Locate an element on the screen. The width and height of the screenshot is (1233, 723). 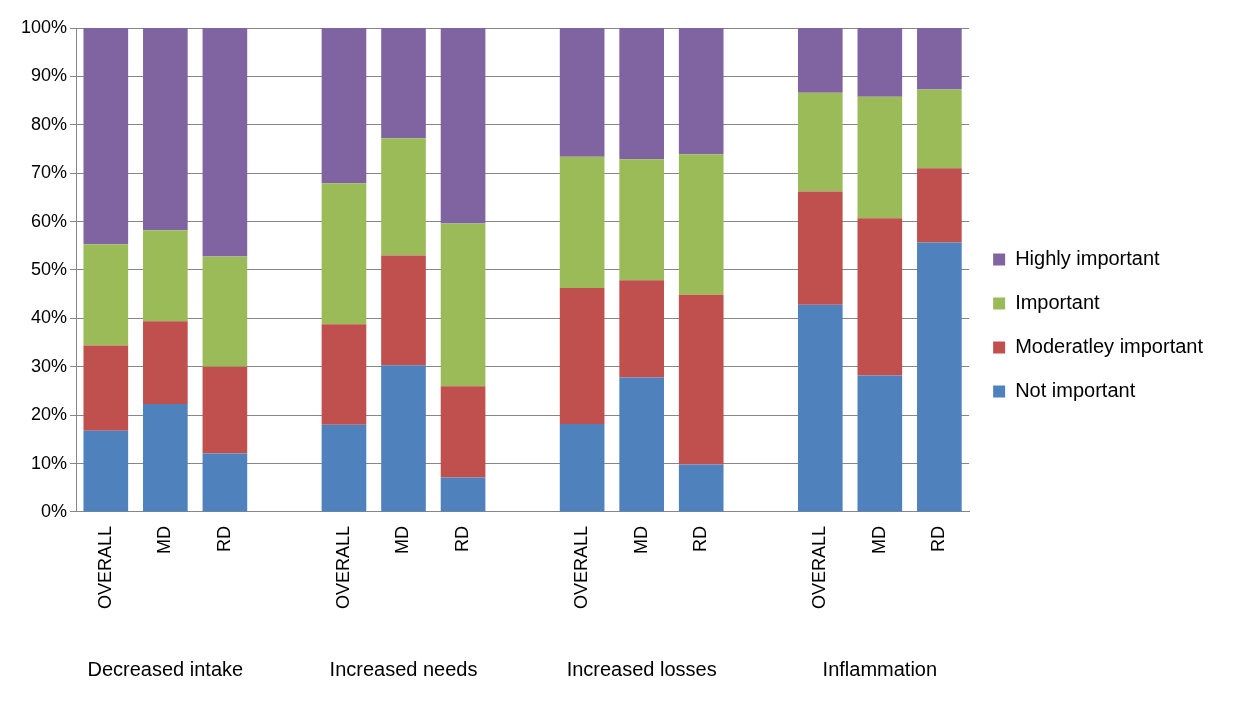
y-tick-label: 80% is located at coordinates (49, 123).